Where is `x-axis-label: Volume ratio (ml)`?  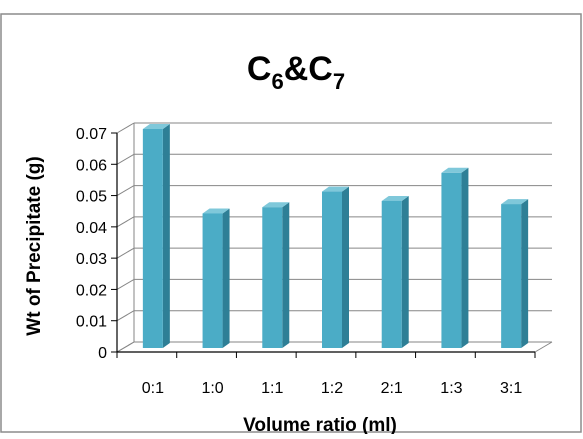
x-axis-label: Volume ratio (ml) is located at coordinates (320, 424).